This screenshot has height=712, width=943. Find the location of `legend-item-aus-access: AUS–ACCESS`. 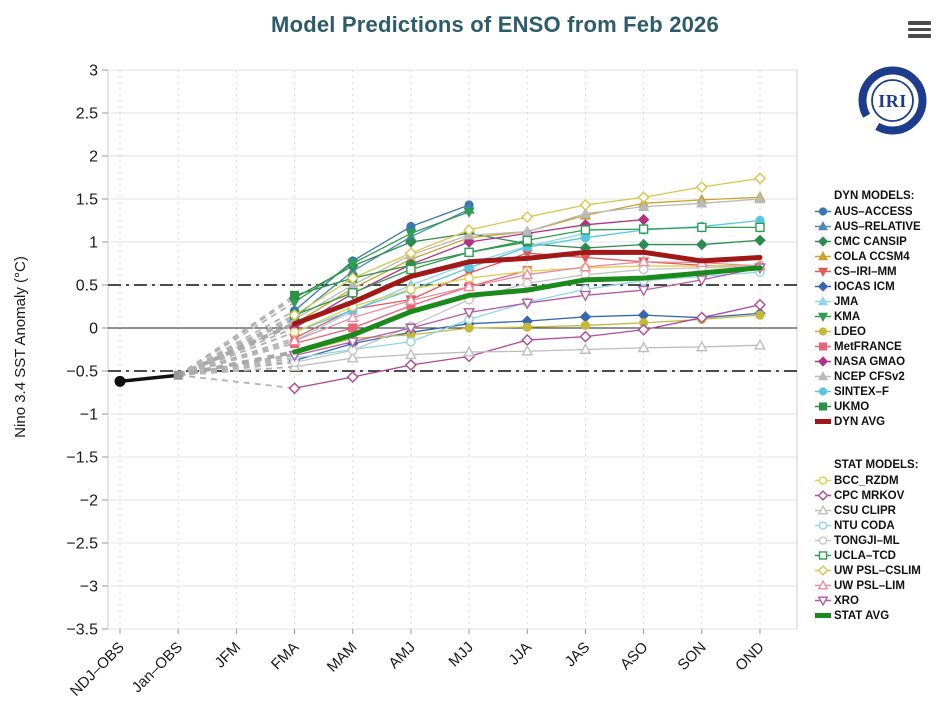

legend-item-aus-access: AUS–ACCESS is located at coordinates (879, 211).